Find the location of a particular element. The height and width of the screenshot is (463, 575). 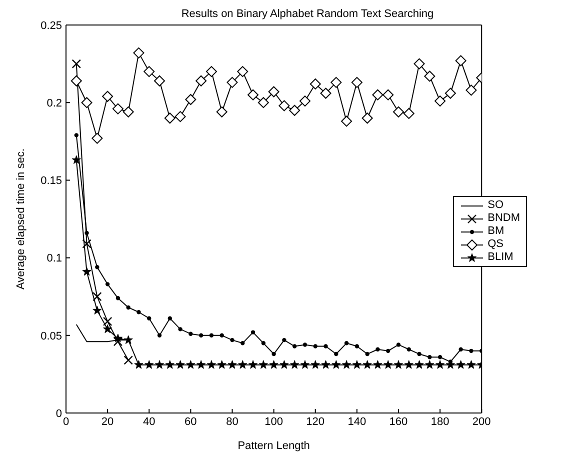

legend-label: BLIM is located at coordinates (501, 257).